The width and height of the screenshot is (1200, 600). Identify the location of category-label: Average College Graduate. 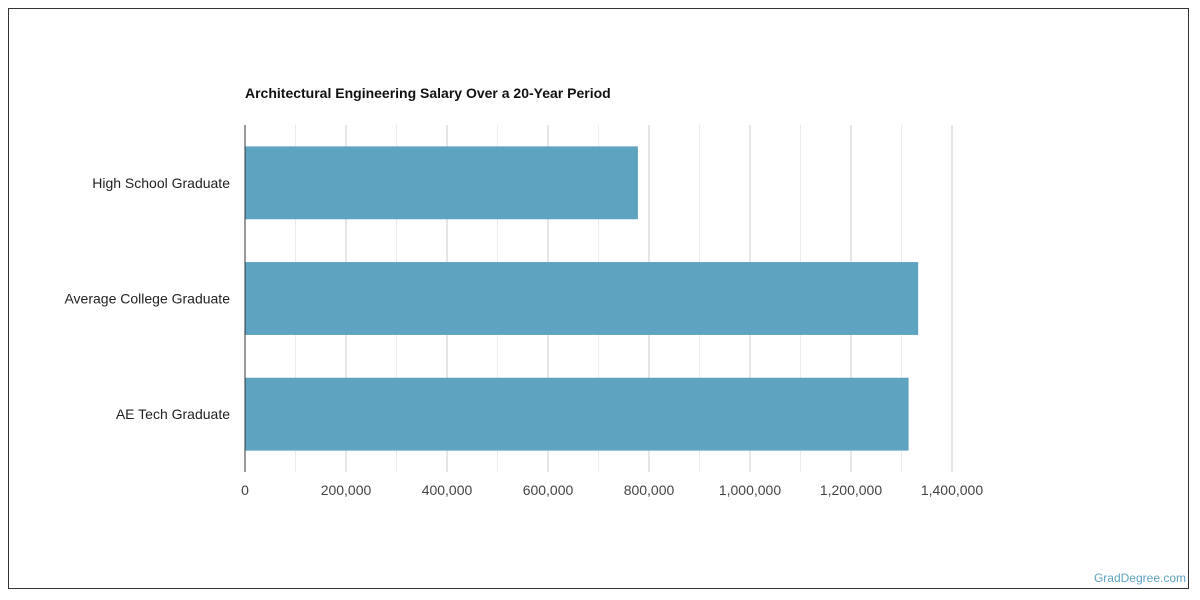
(147, 299).